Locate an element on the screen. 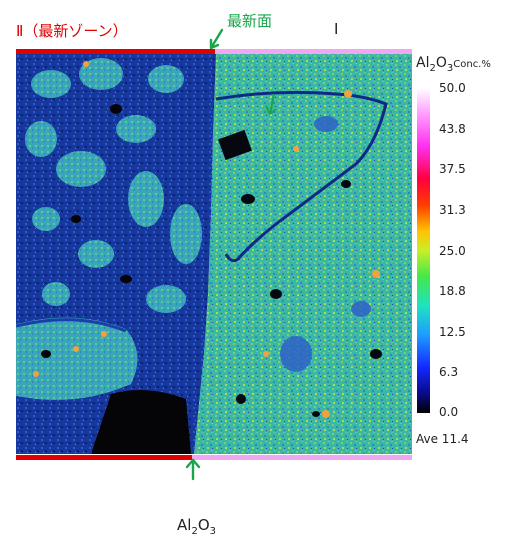 The width and height of the screenshot is (523, 546). zone-2-top-bar is located at coordinates (115, 51).